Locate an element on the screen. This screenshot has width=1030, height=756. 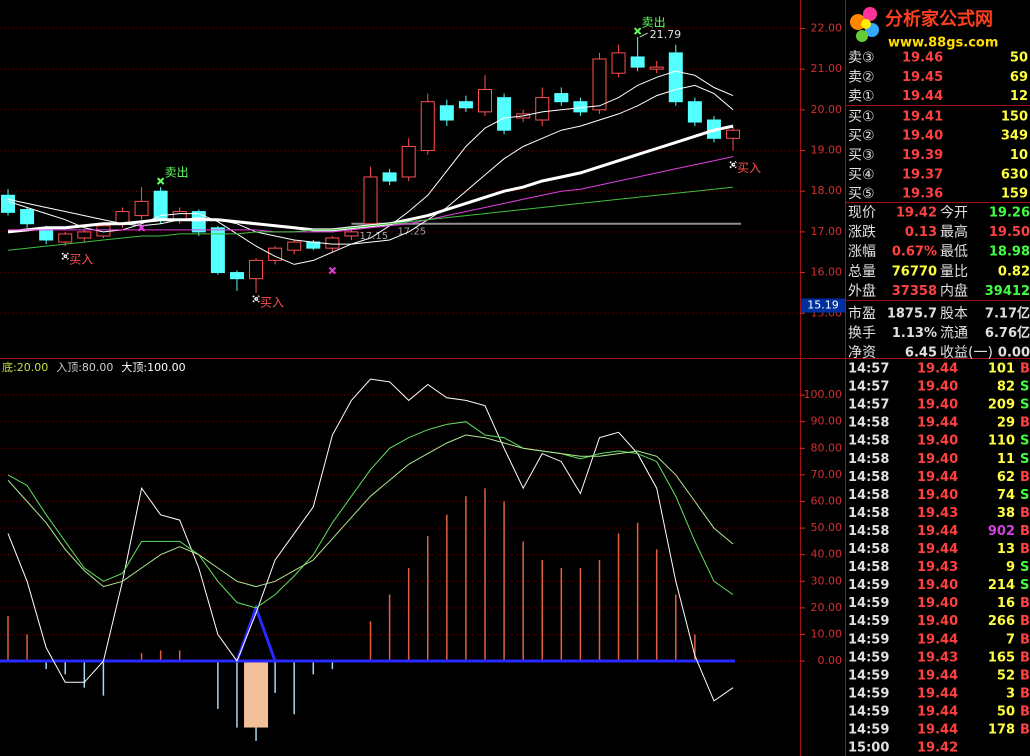
book-volume: 50 is located at coordinates (1019, 58).